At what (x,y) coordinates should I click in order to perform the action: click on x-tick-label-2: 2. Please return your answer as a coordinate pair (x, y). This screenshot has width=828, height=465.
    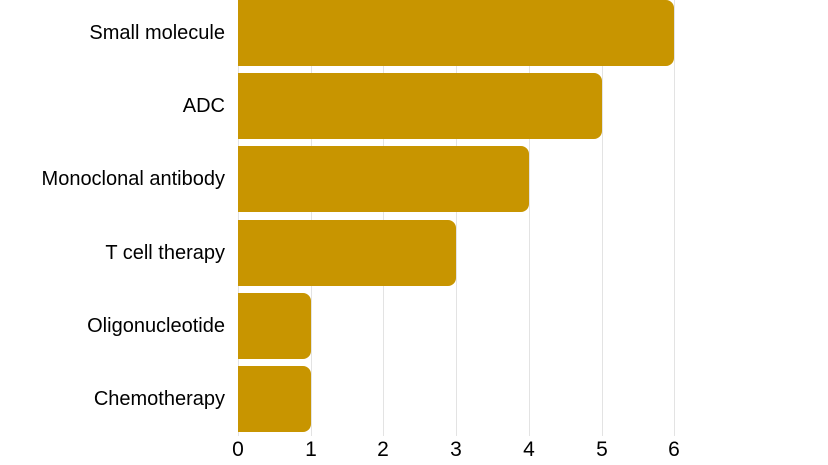
    Looking at the image, I should click on (383, 449).